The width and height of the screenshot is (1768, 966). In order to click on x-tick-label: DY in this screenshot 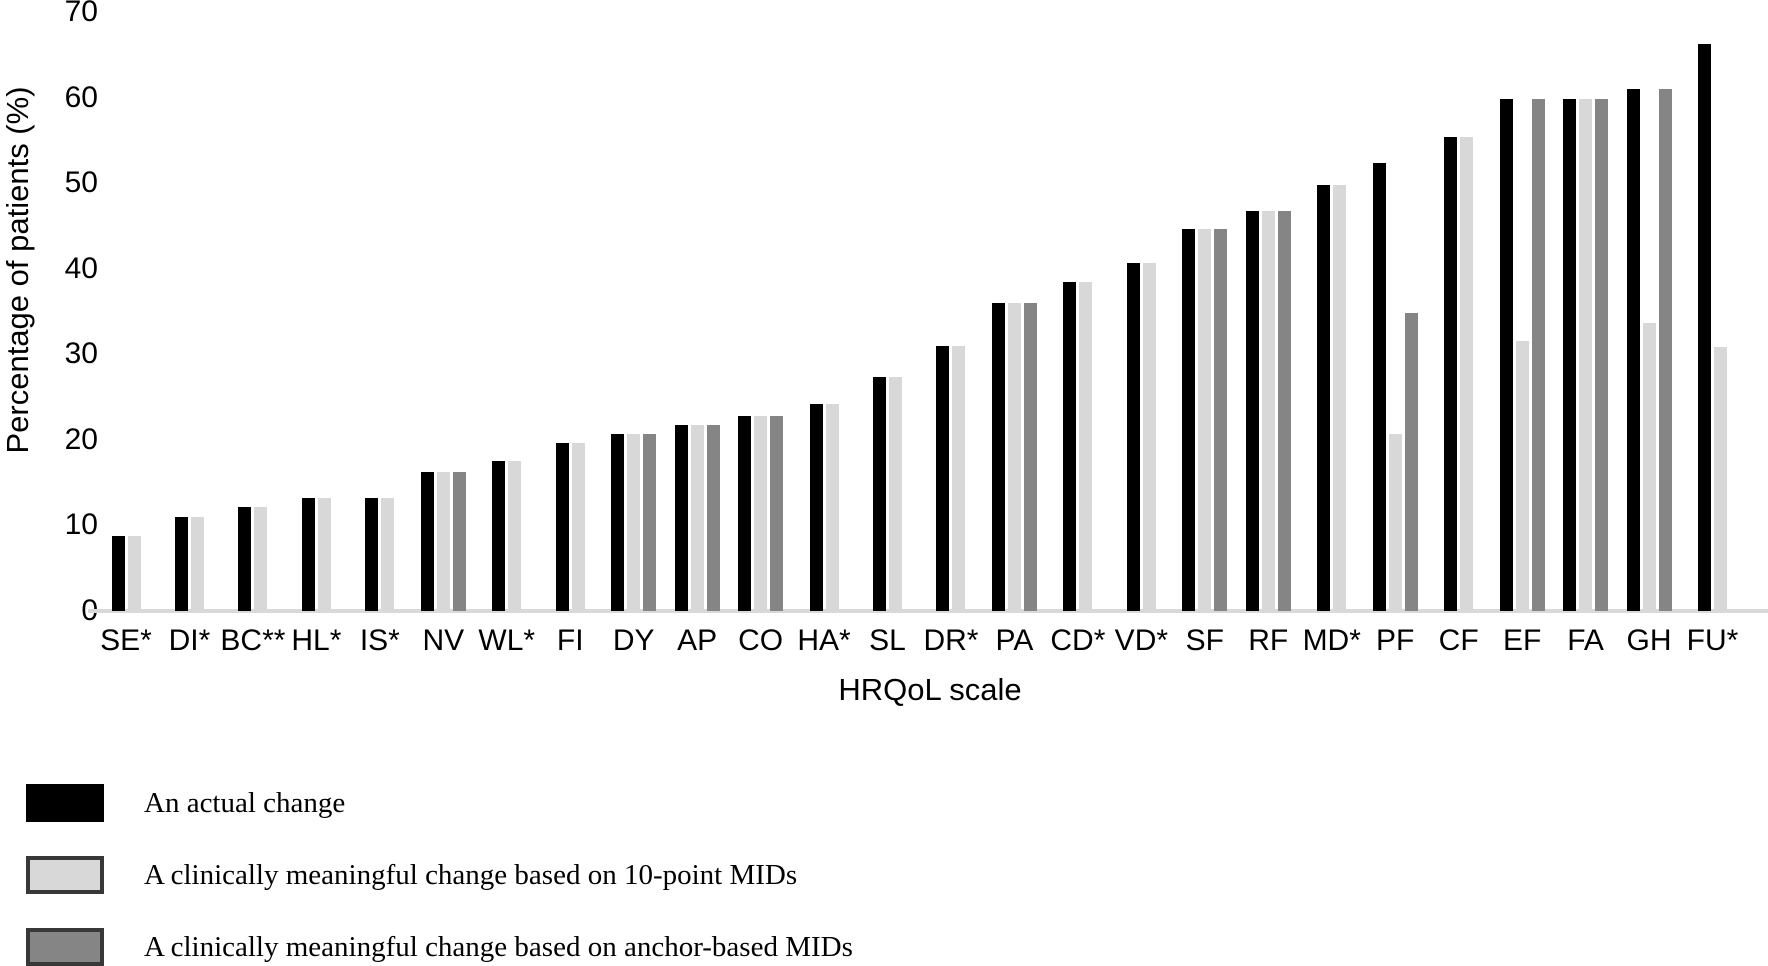, I will do `click(633, 640)`.